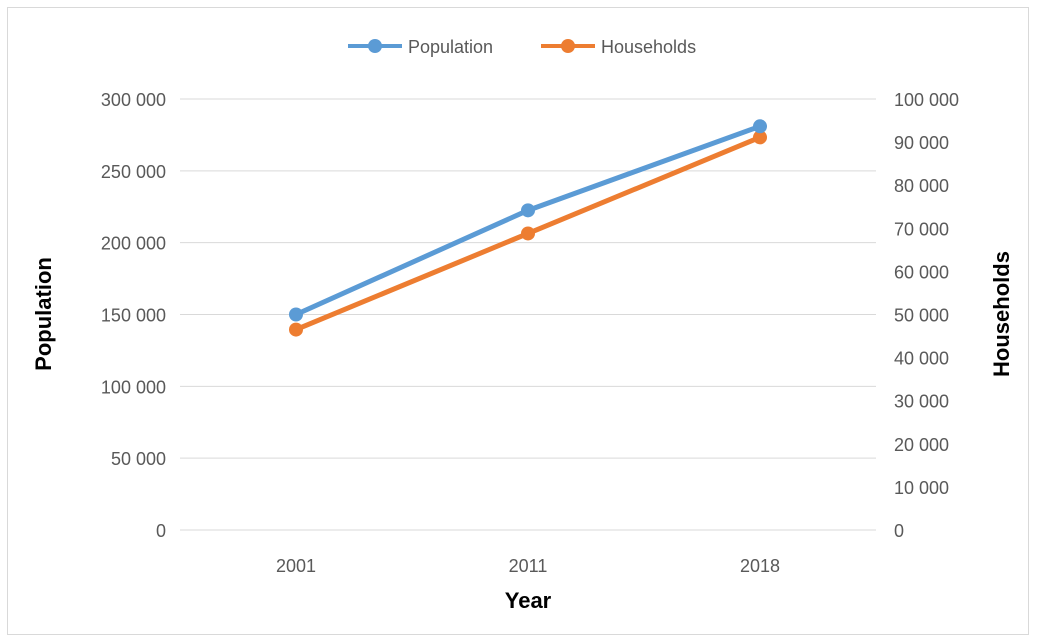 The height and width of the screenshot is (641, 1037). What do you see at coordinates (133, 244) in the screenshot?
I see `y-tick-label-left: 200 000` at bounding box center [133, 244].